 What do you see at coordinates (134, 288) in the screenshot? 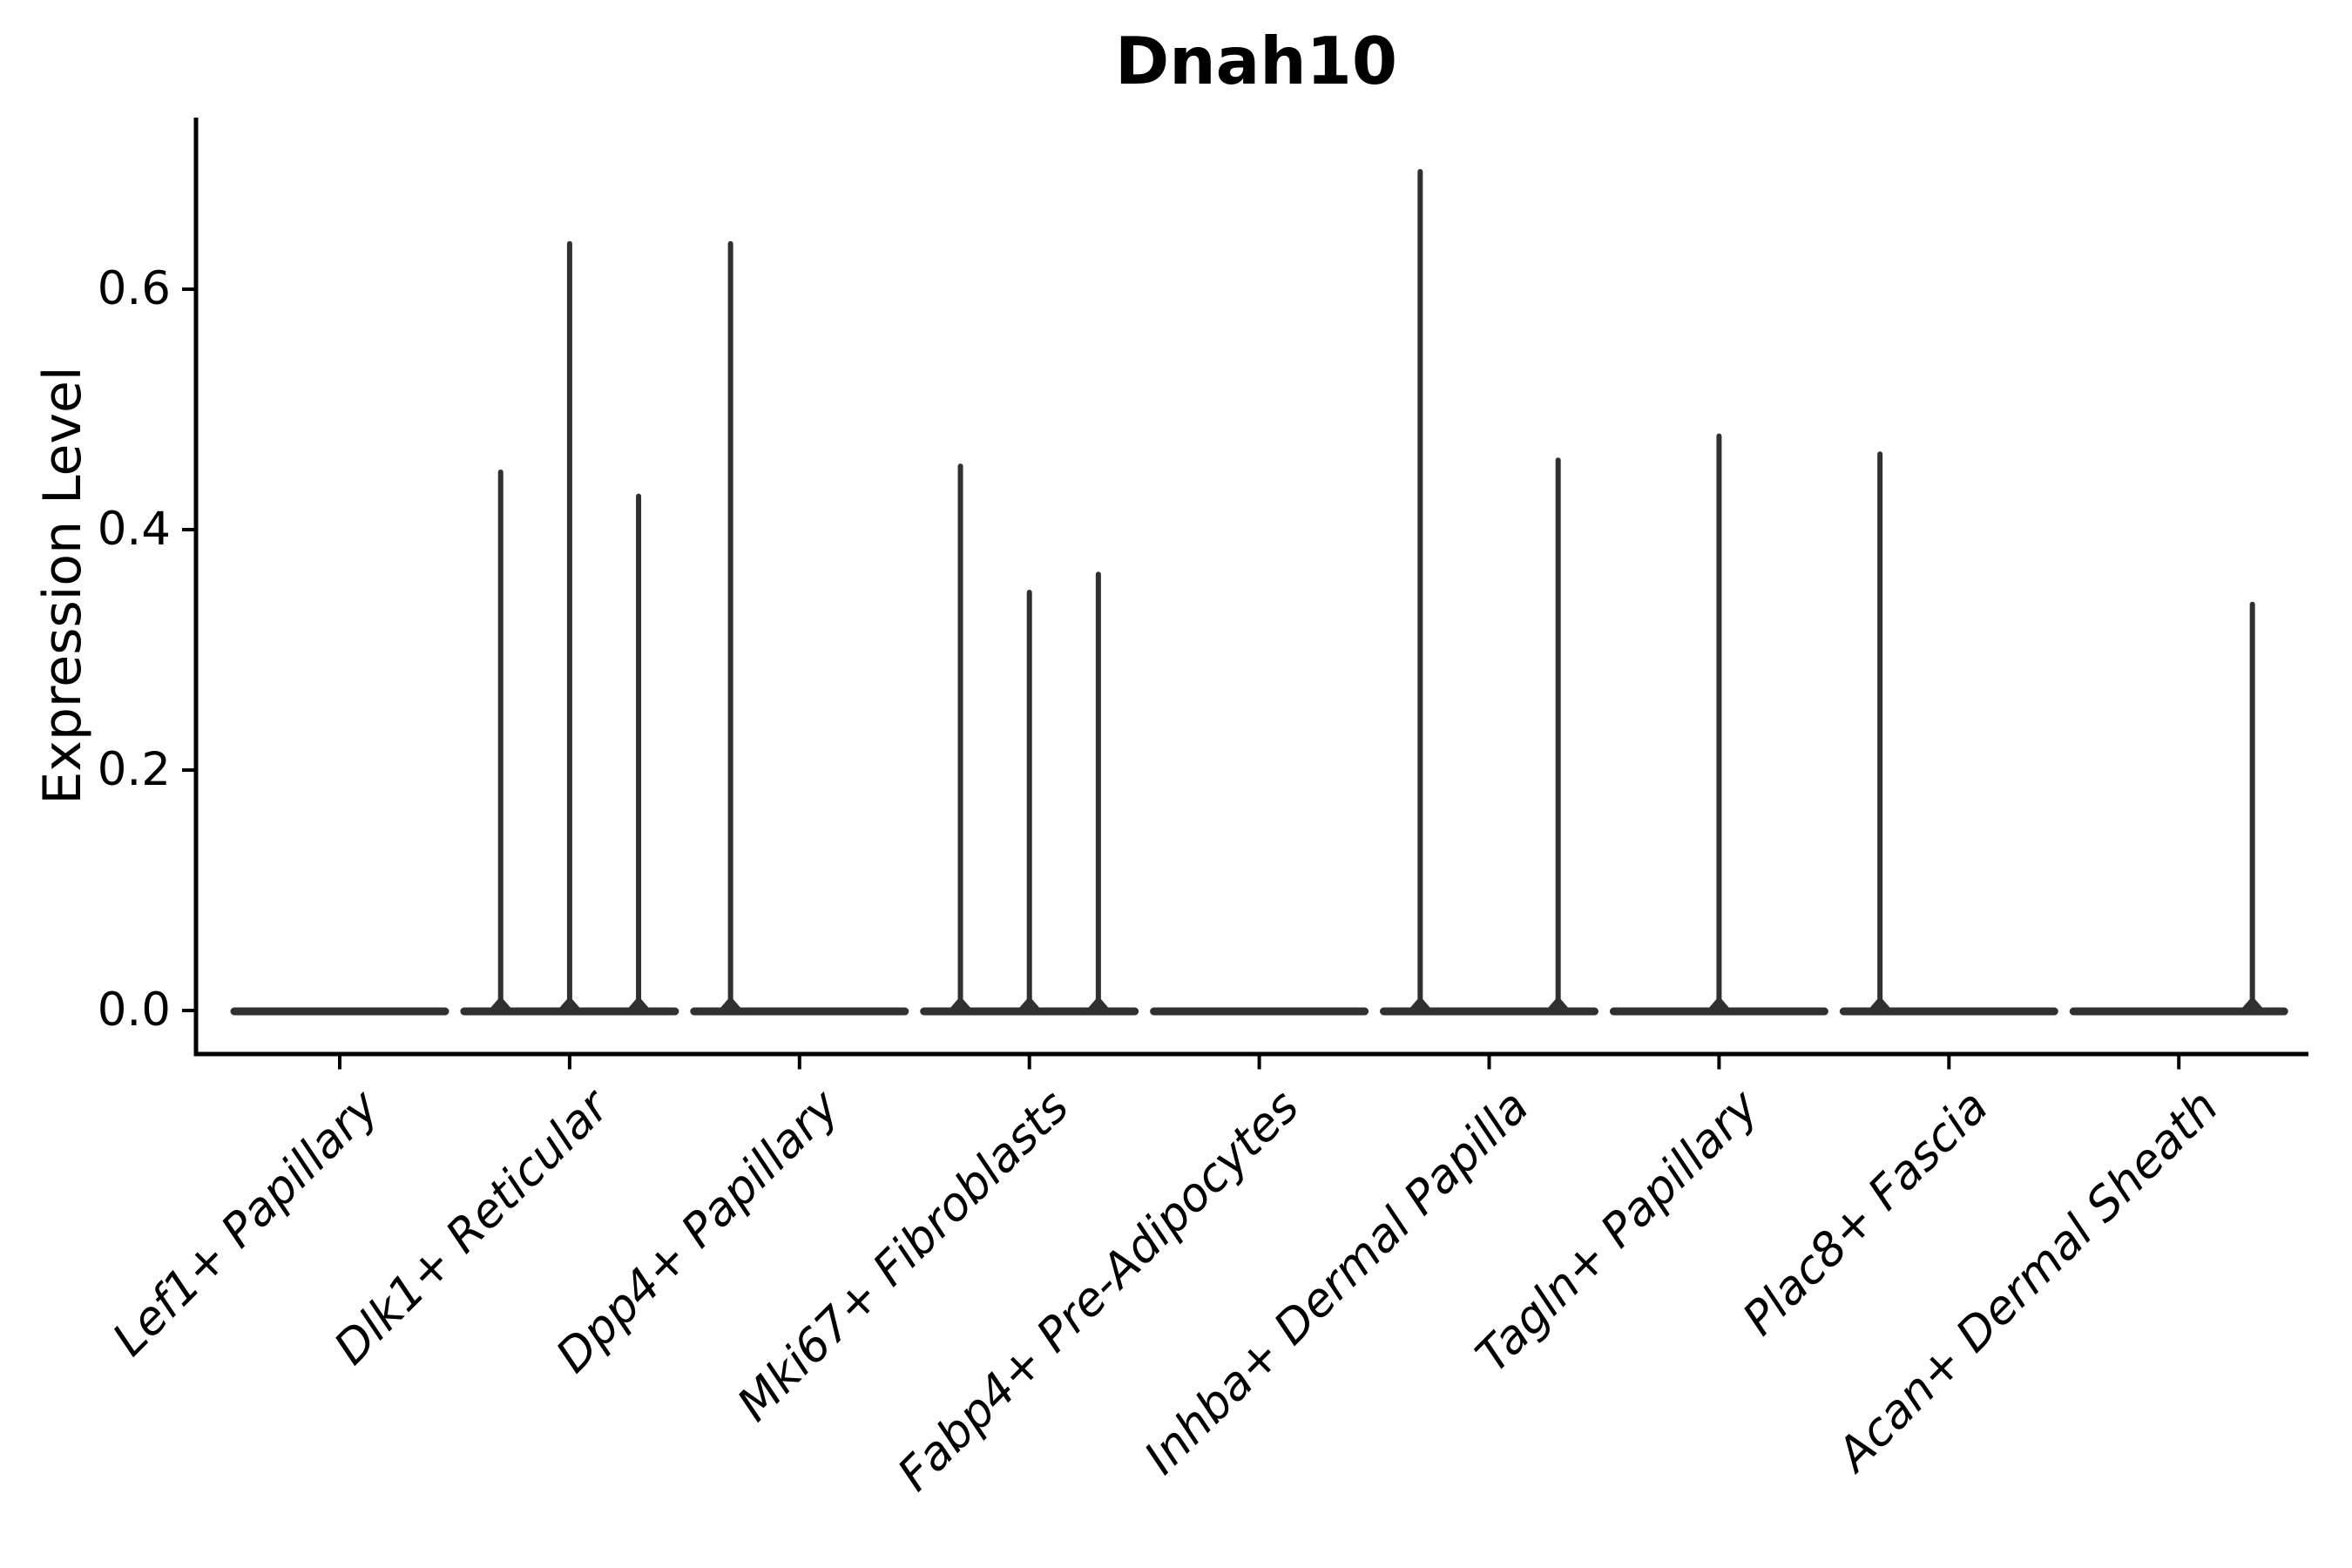
I see `y-tick-label: 0.6` at bounding box center [134, 288].